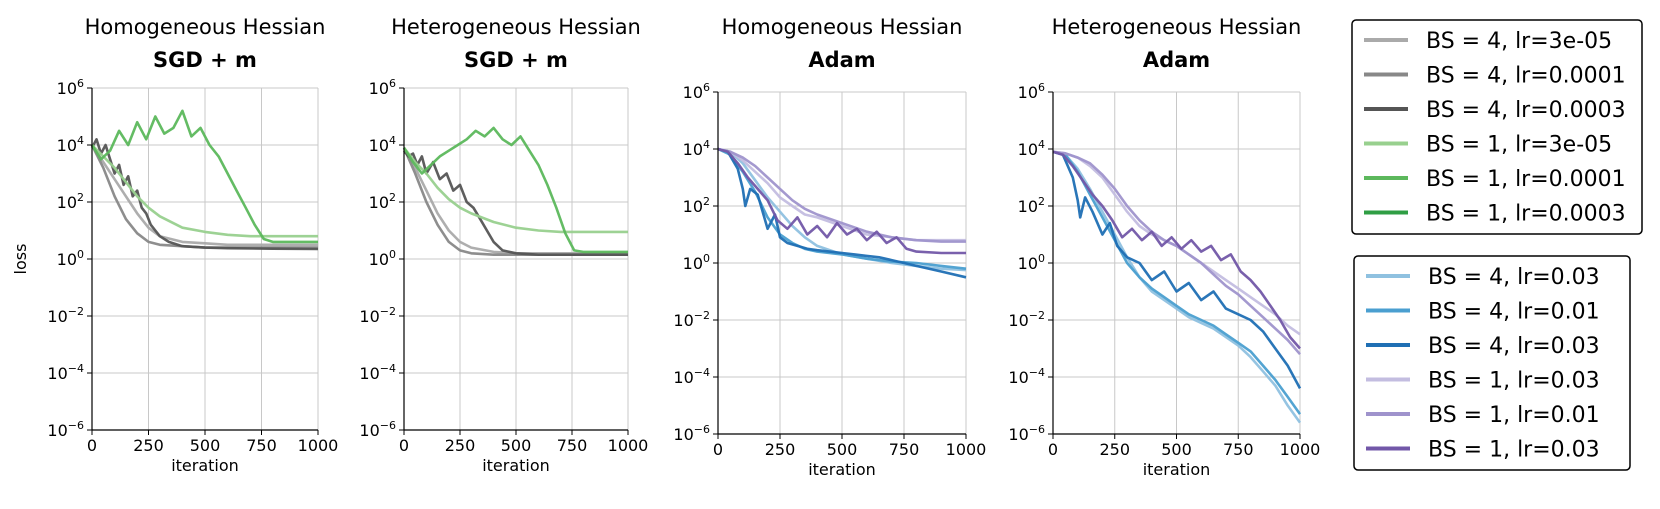 This screenshot has width=1660, height=509. What do you see at coordinates (1519, 41) in the screenshot?
I see `legend-label: BS = 4, lr=3e-05` at bounding box center [1519, 41].